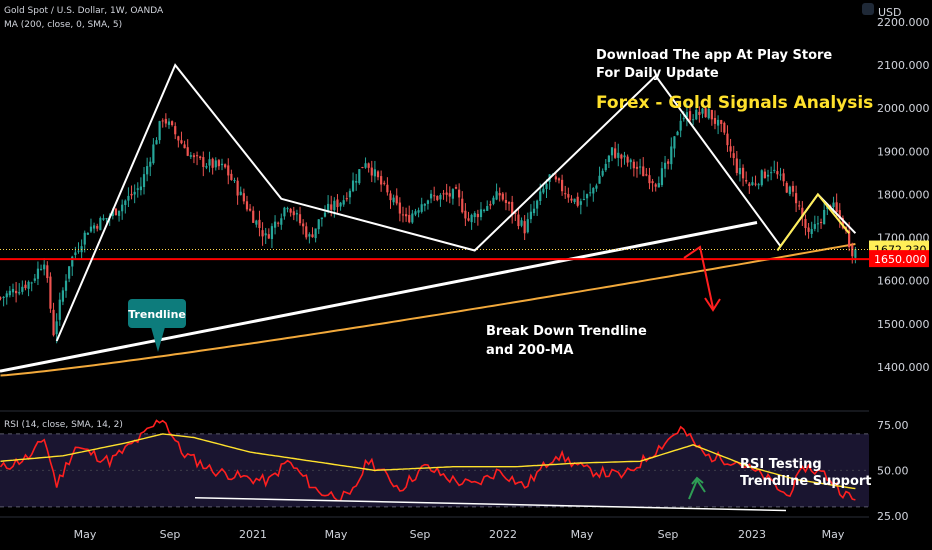  I want to click on support-price-tag, so click(899, 259).